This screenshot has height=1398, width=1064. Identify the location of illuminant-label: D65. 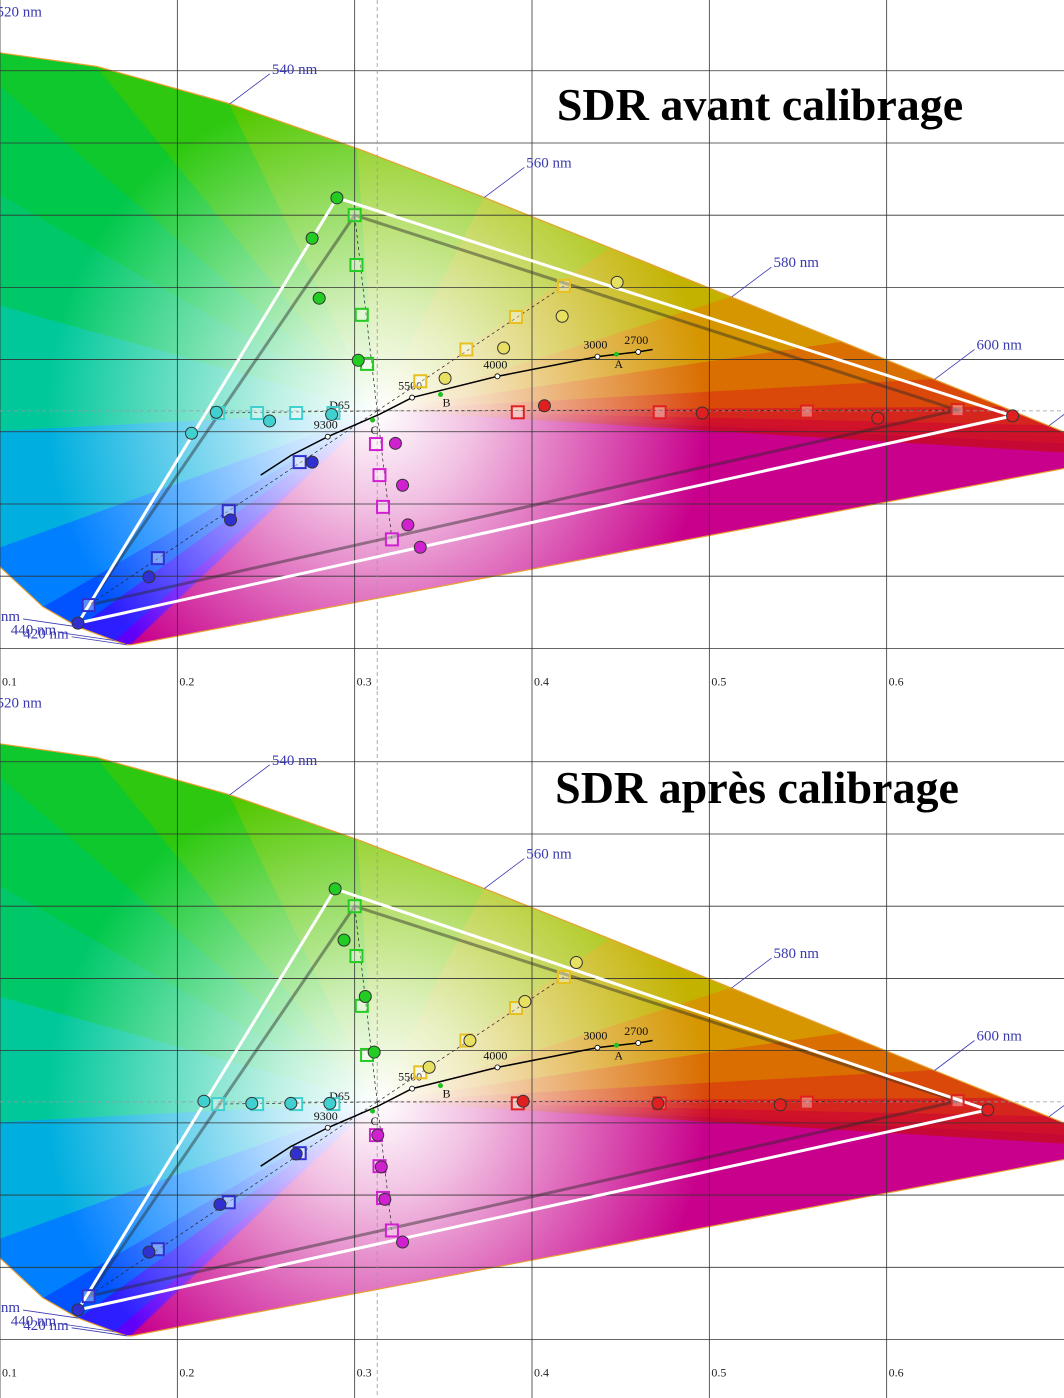
(339, 405).